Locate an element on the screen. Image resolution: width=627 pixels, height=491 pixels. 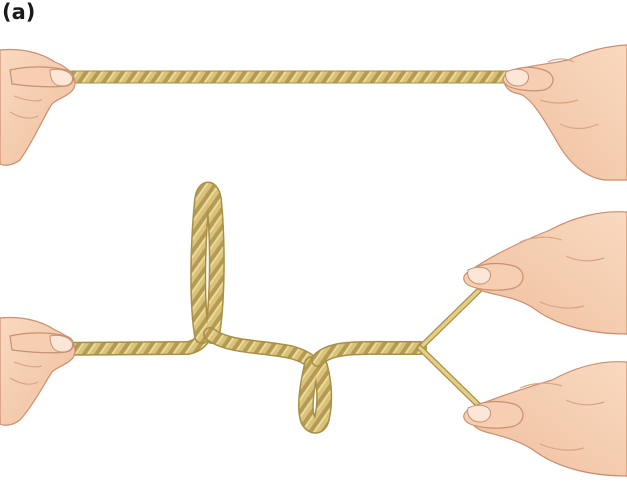
right-hand-top is located at coordinates (564, 112).